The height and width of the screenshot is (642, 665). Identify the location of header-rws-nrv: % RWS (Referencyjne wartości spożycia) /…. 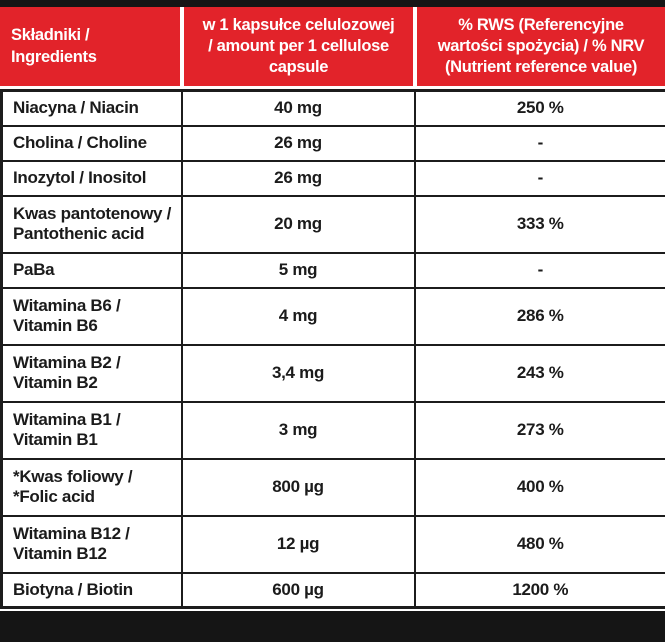
(539, 46).